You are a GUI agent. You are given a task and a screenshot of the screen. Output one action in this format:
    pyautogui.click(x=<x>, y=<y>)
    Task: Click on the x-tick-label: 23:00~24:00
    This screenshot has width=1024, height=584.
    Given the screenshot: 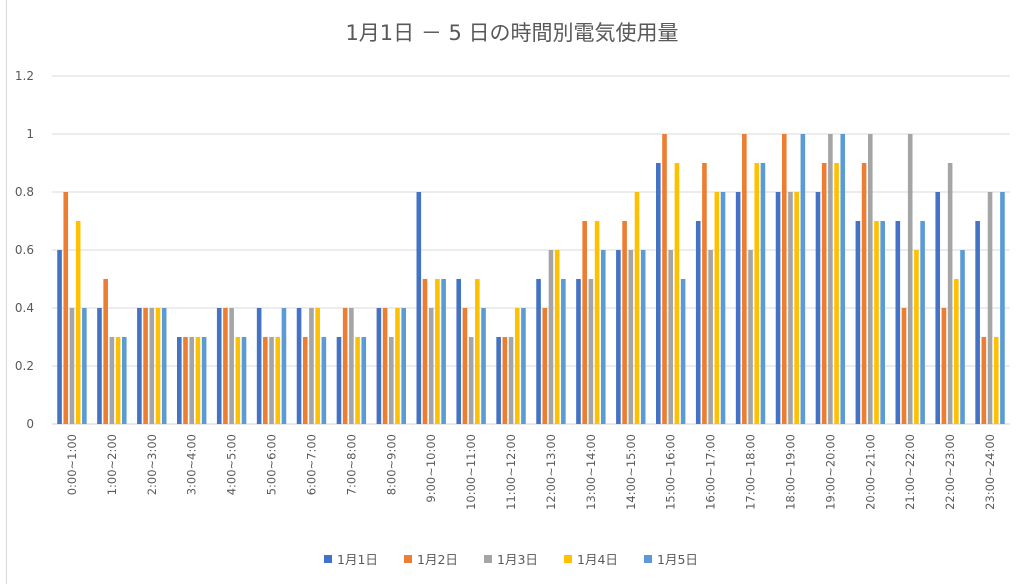 What is the action you would take?
    pyautogui.click(x=990, y=472)
    